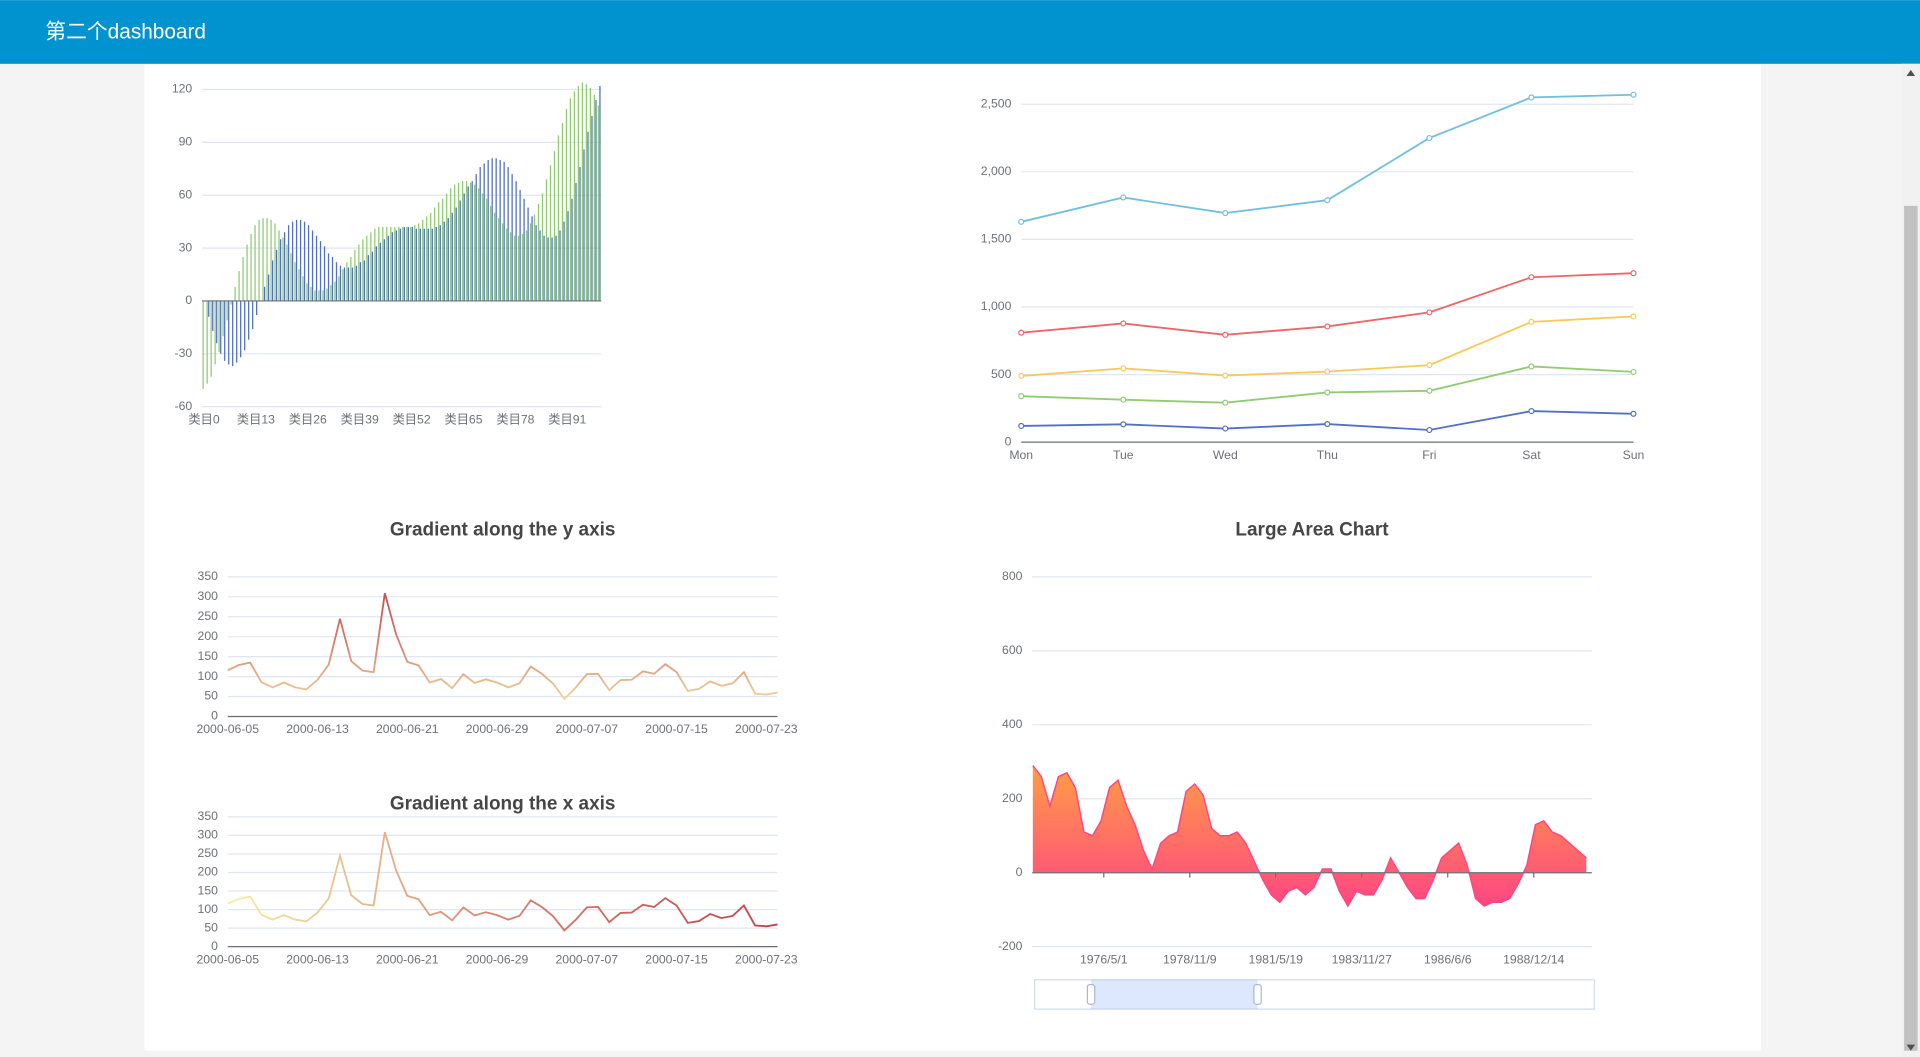 The width and height of the screenshot is (1920, 1057). Describe the element at coordinates (412, 419) in the screenshot. I see `x-tick-label: 类目52` at that location.